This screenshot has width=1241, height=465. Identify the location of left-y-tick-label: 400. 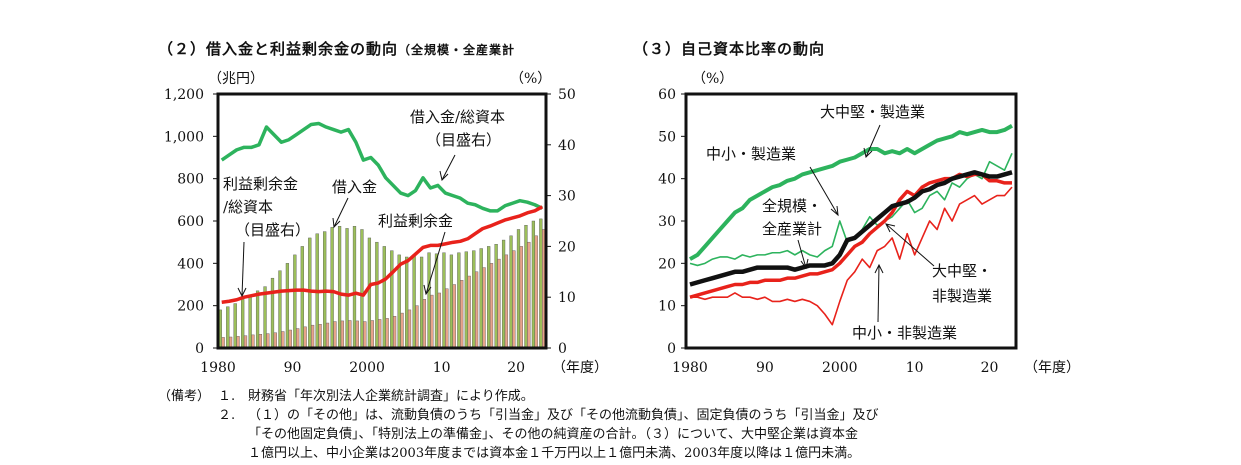
(190, 264).